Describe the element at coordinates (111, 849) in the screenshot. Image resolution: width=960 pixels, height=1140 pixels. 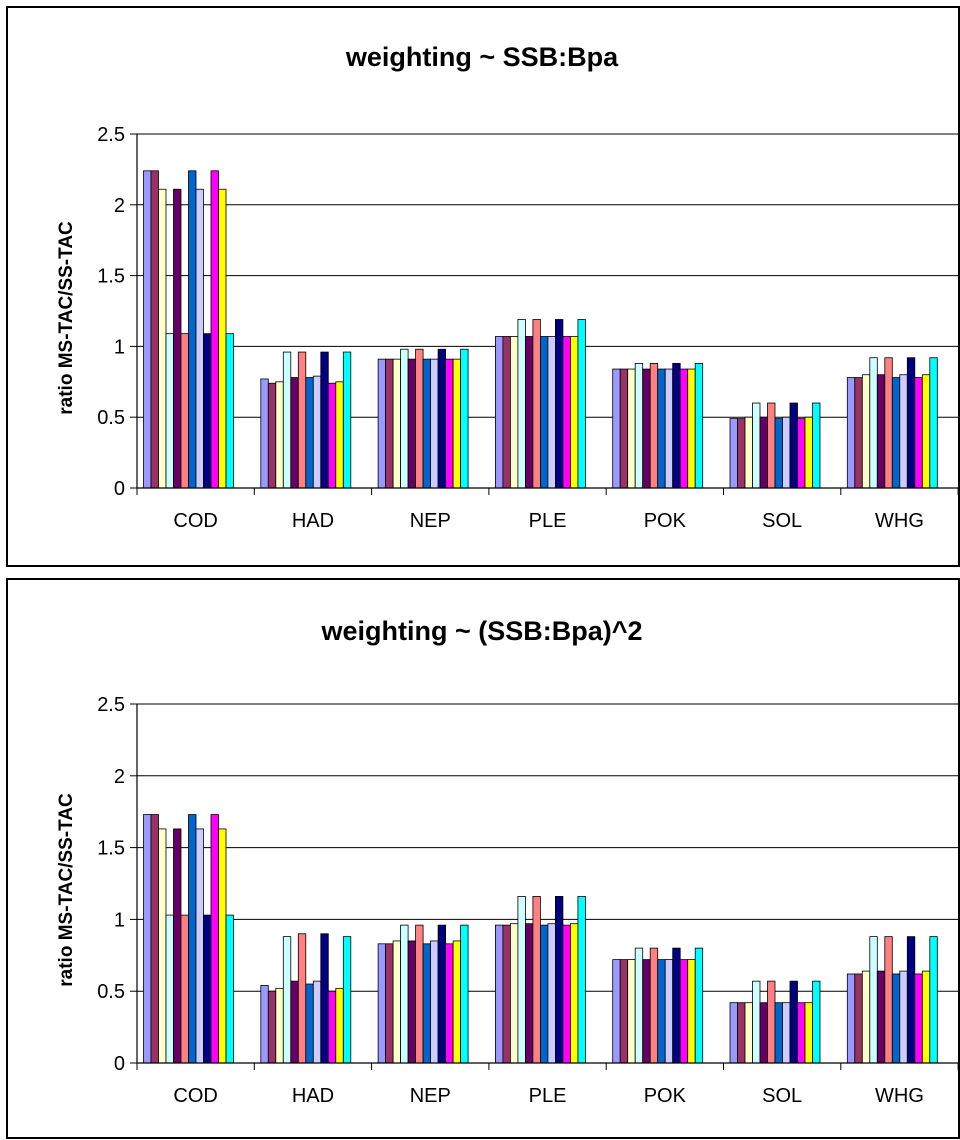
I see `y-tick-label: 1.5` at that location.